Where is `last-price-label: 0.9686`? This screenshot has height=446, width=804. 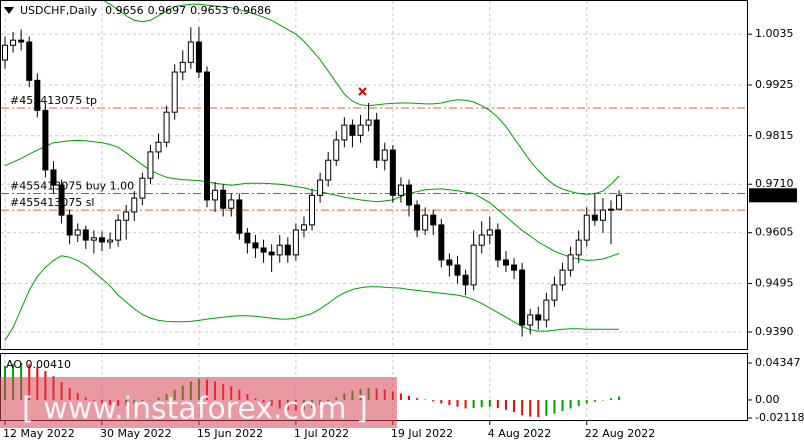
last-price-label: 0.9686 is located at coordinates (772, 194).